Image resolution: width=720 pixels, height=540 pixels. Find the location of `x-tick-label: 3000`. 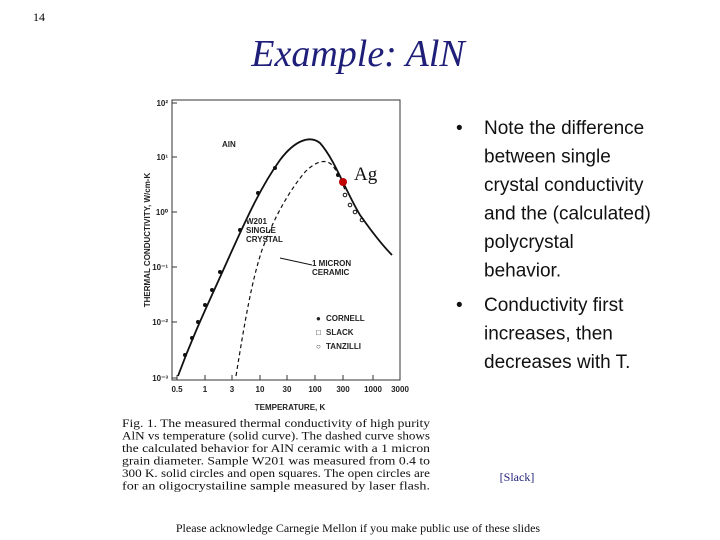

x-tick-label: 3000 is located at coordinates (400, 389).